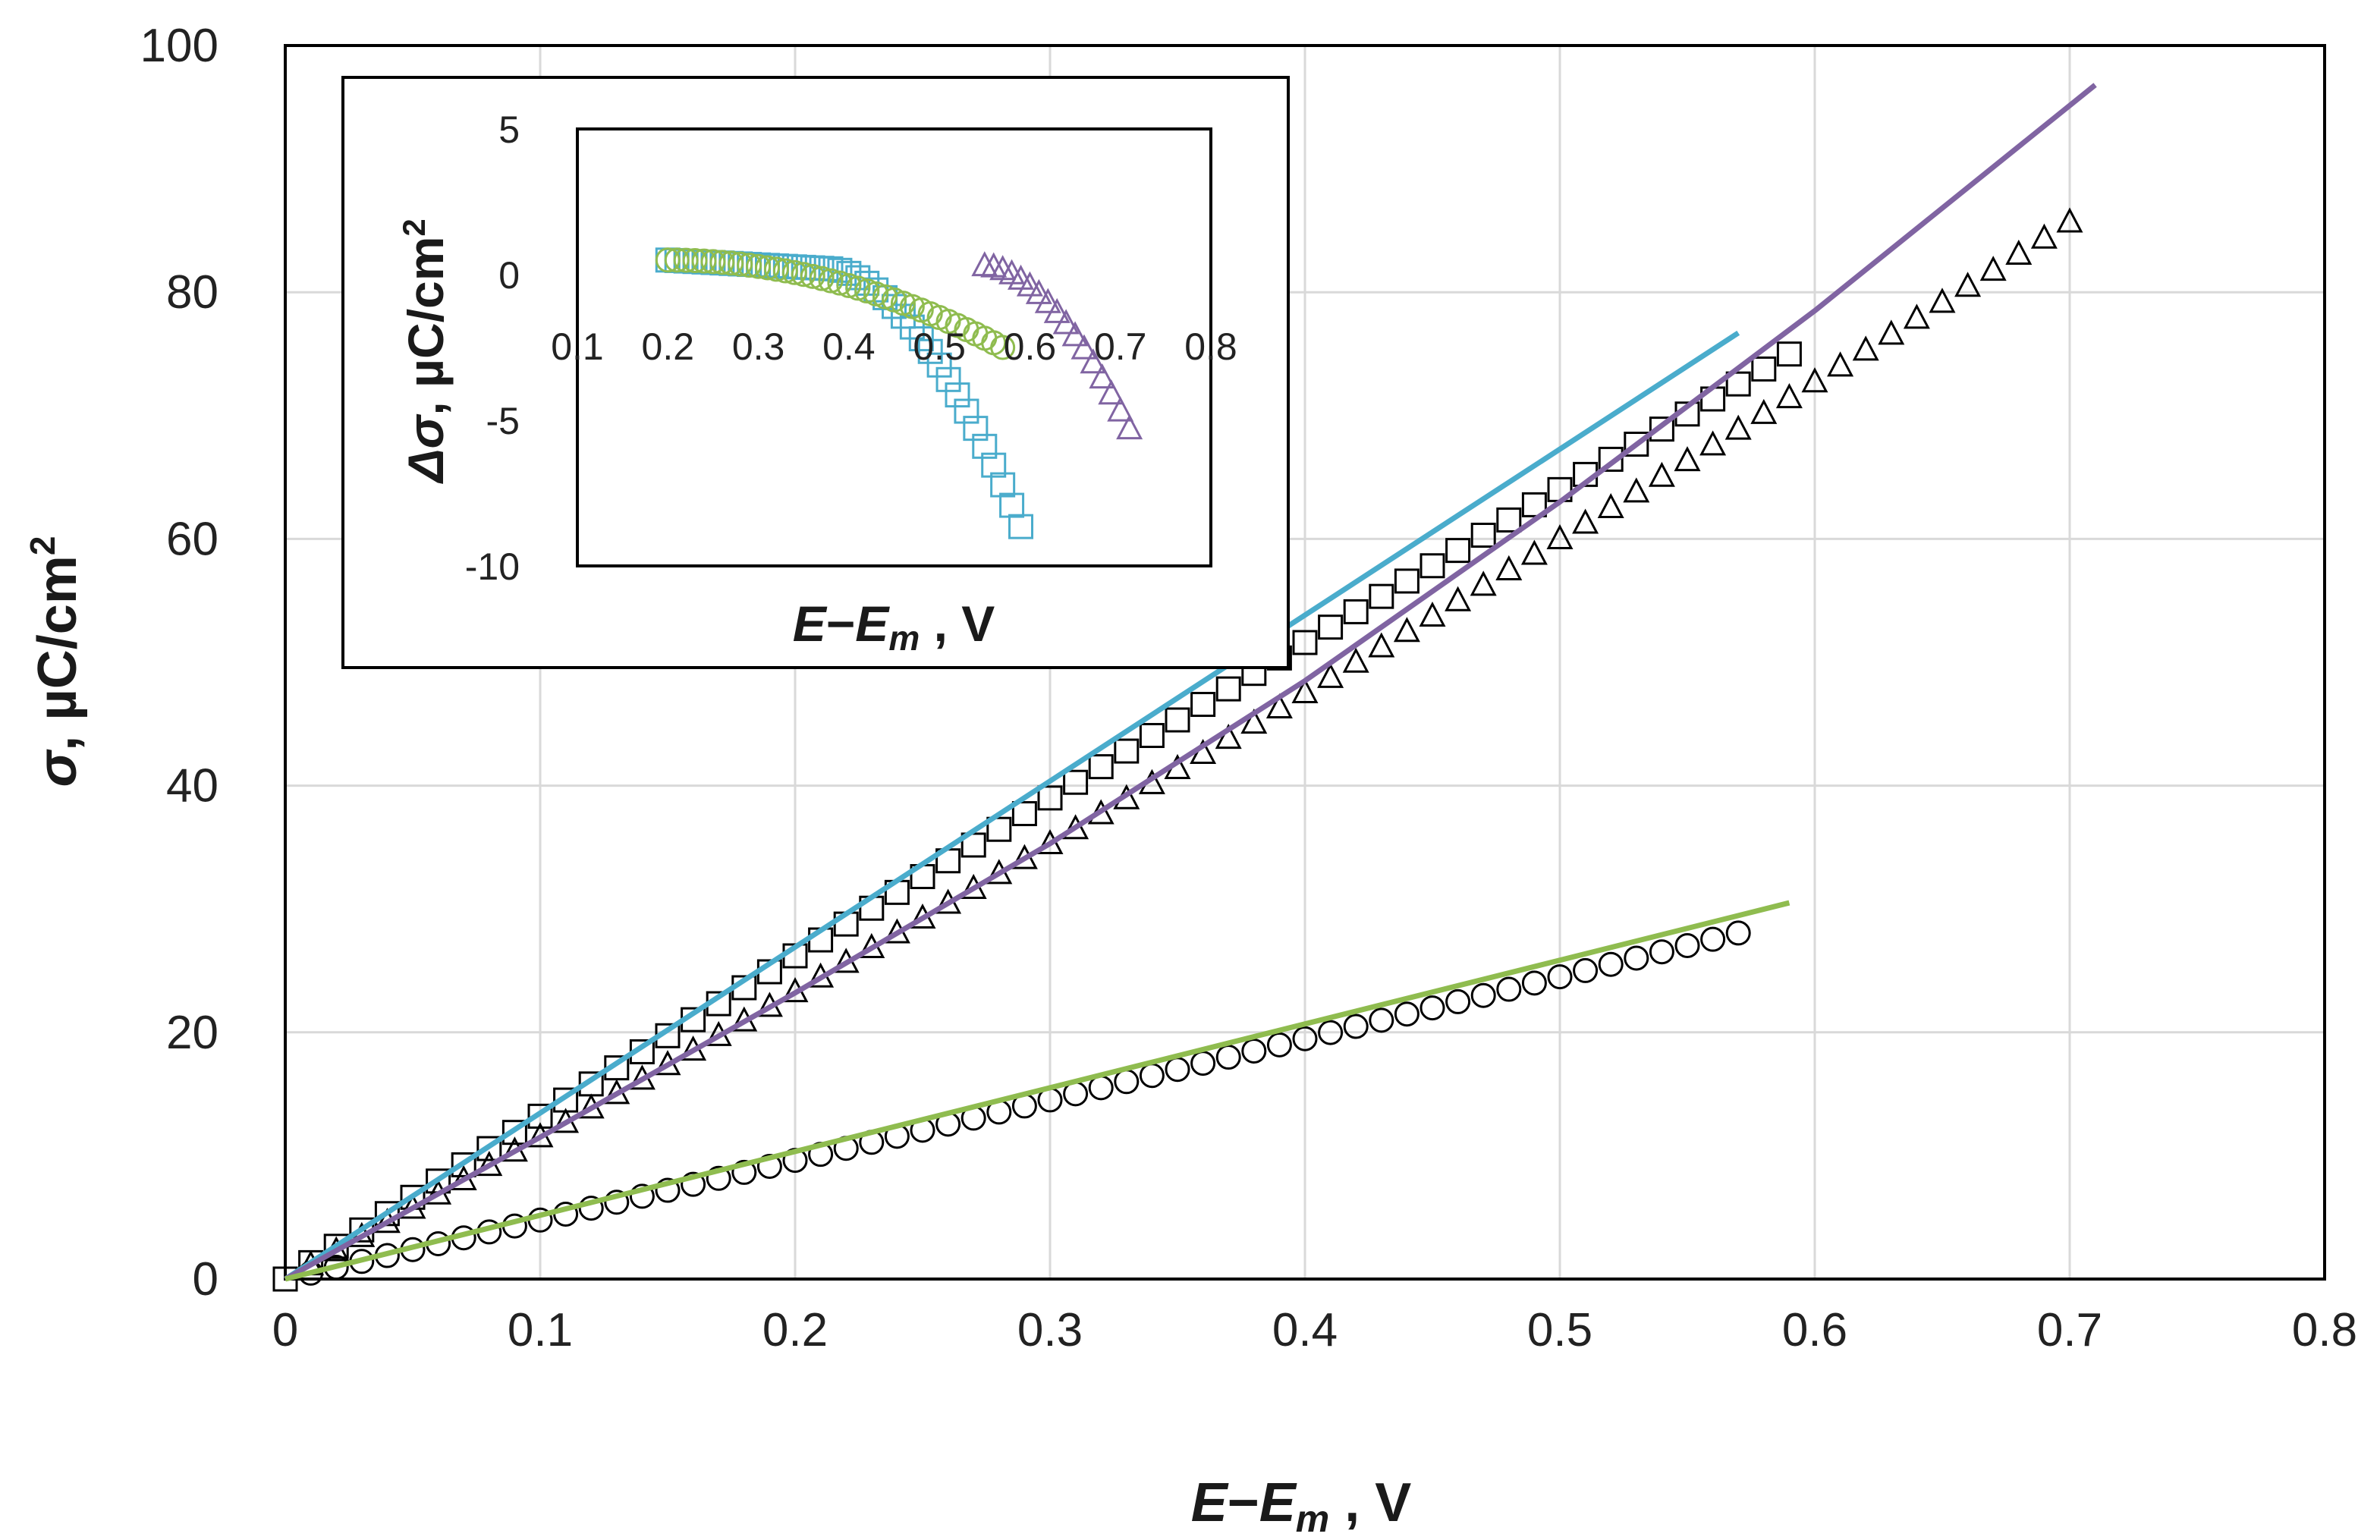 The image size is (2380, 1540). Describe the element at coordinates (899, 393) in the screenshot. I see `inset-series` at that location.